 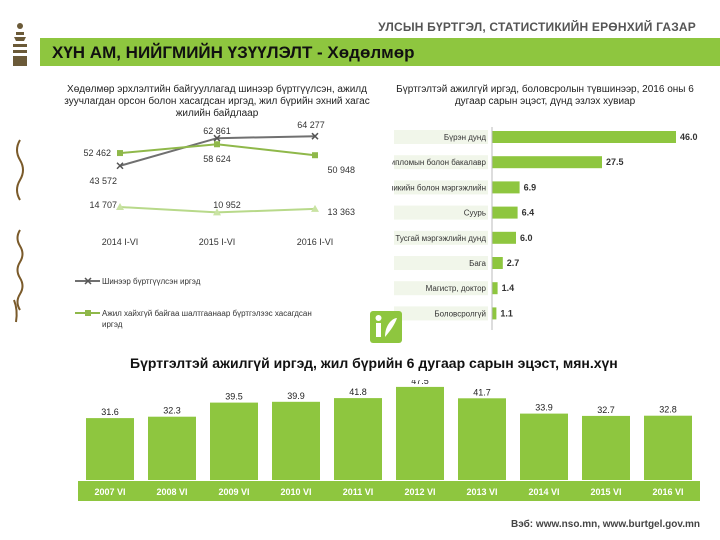 What do you see at coordinates (172, 411) in the screenshot?
I see `bar-value-label: 32.3` at bounding box center [172, 411].